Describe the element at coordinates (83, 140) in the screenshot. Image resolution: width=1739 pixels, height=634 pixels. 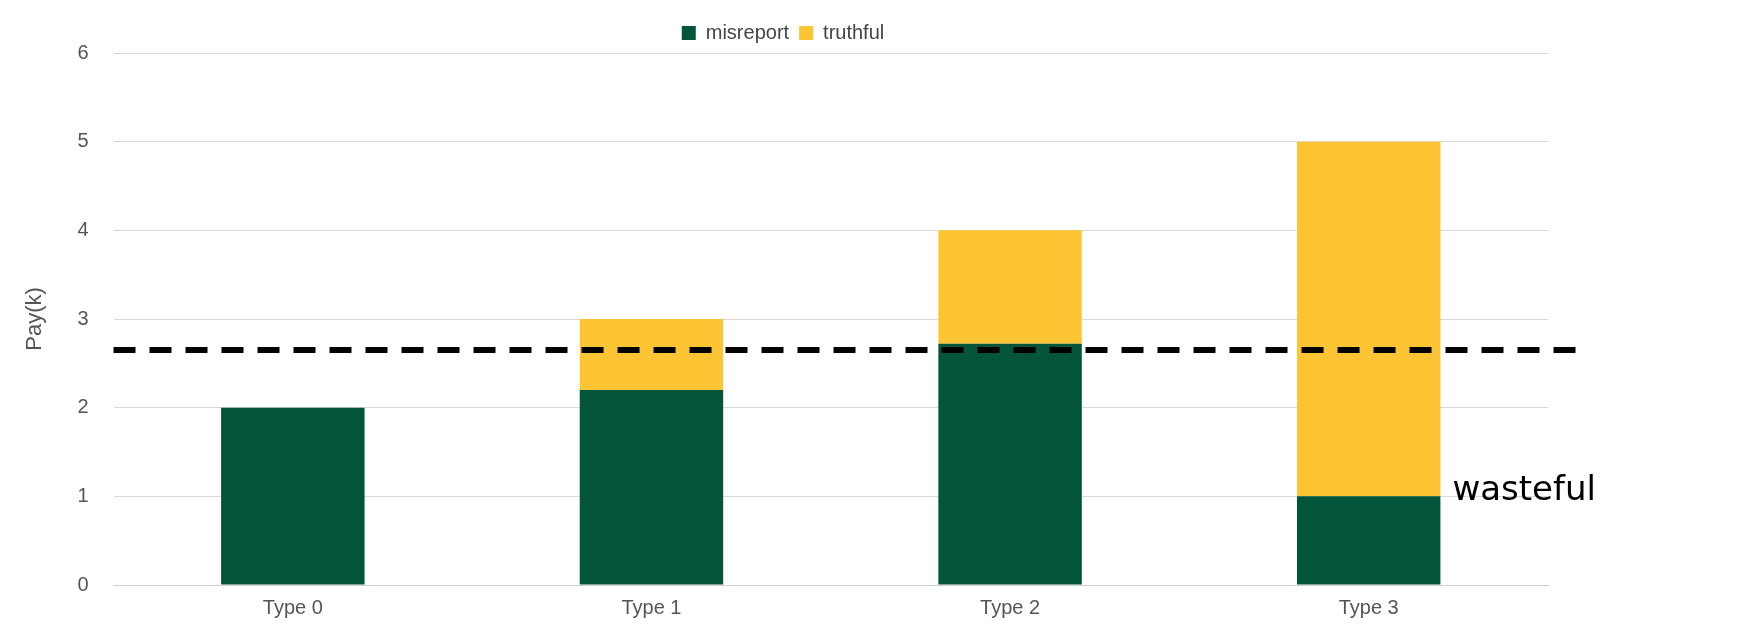
I see `y-tick-label: 5` at that location.